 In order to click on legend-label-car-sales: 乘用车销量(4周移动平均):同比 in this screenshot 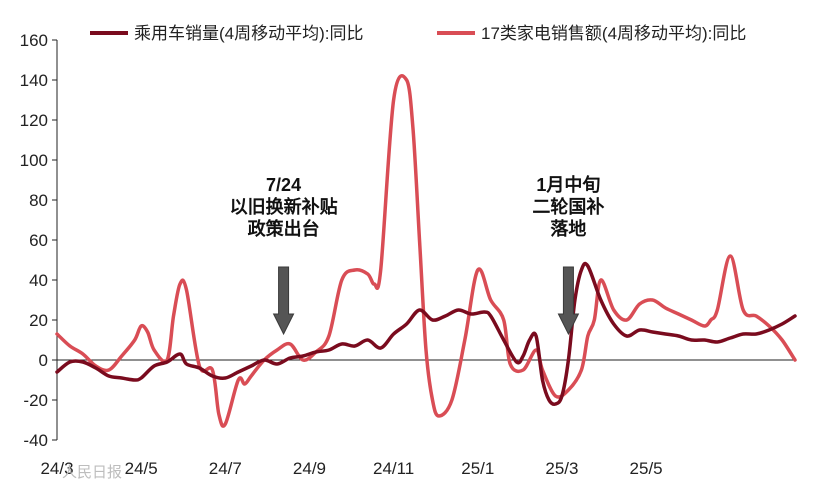, I will do `click(249, 33)`.